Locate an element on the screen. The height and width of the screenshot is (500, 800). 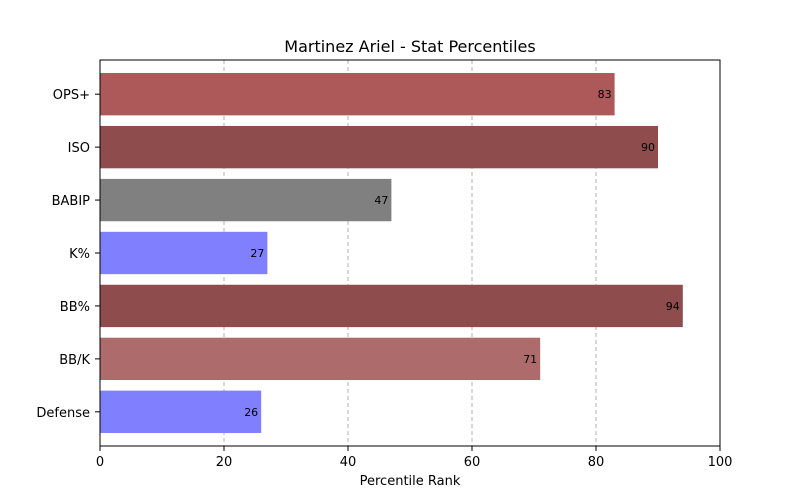
x-tick-label: 100 is located at coordinates (720, 462).